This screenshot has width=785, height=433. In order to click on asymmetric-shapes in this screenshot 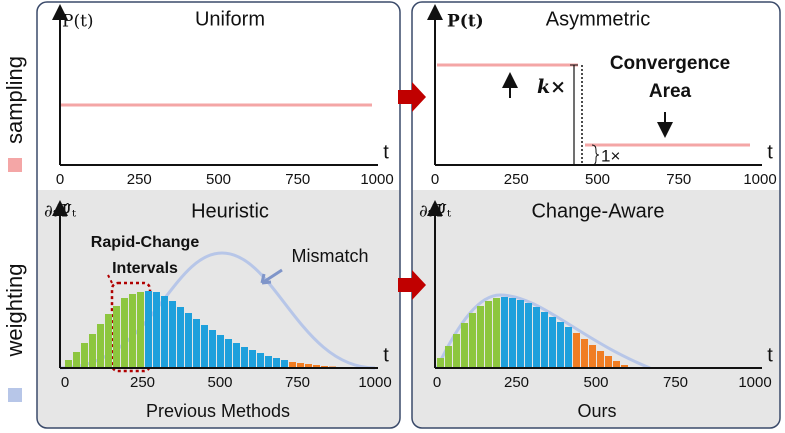, I will do `click(593, 114)`.